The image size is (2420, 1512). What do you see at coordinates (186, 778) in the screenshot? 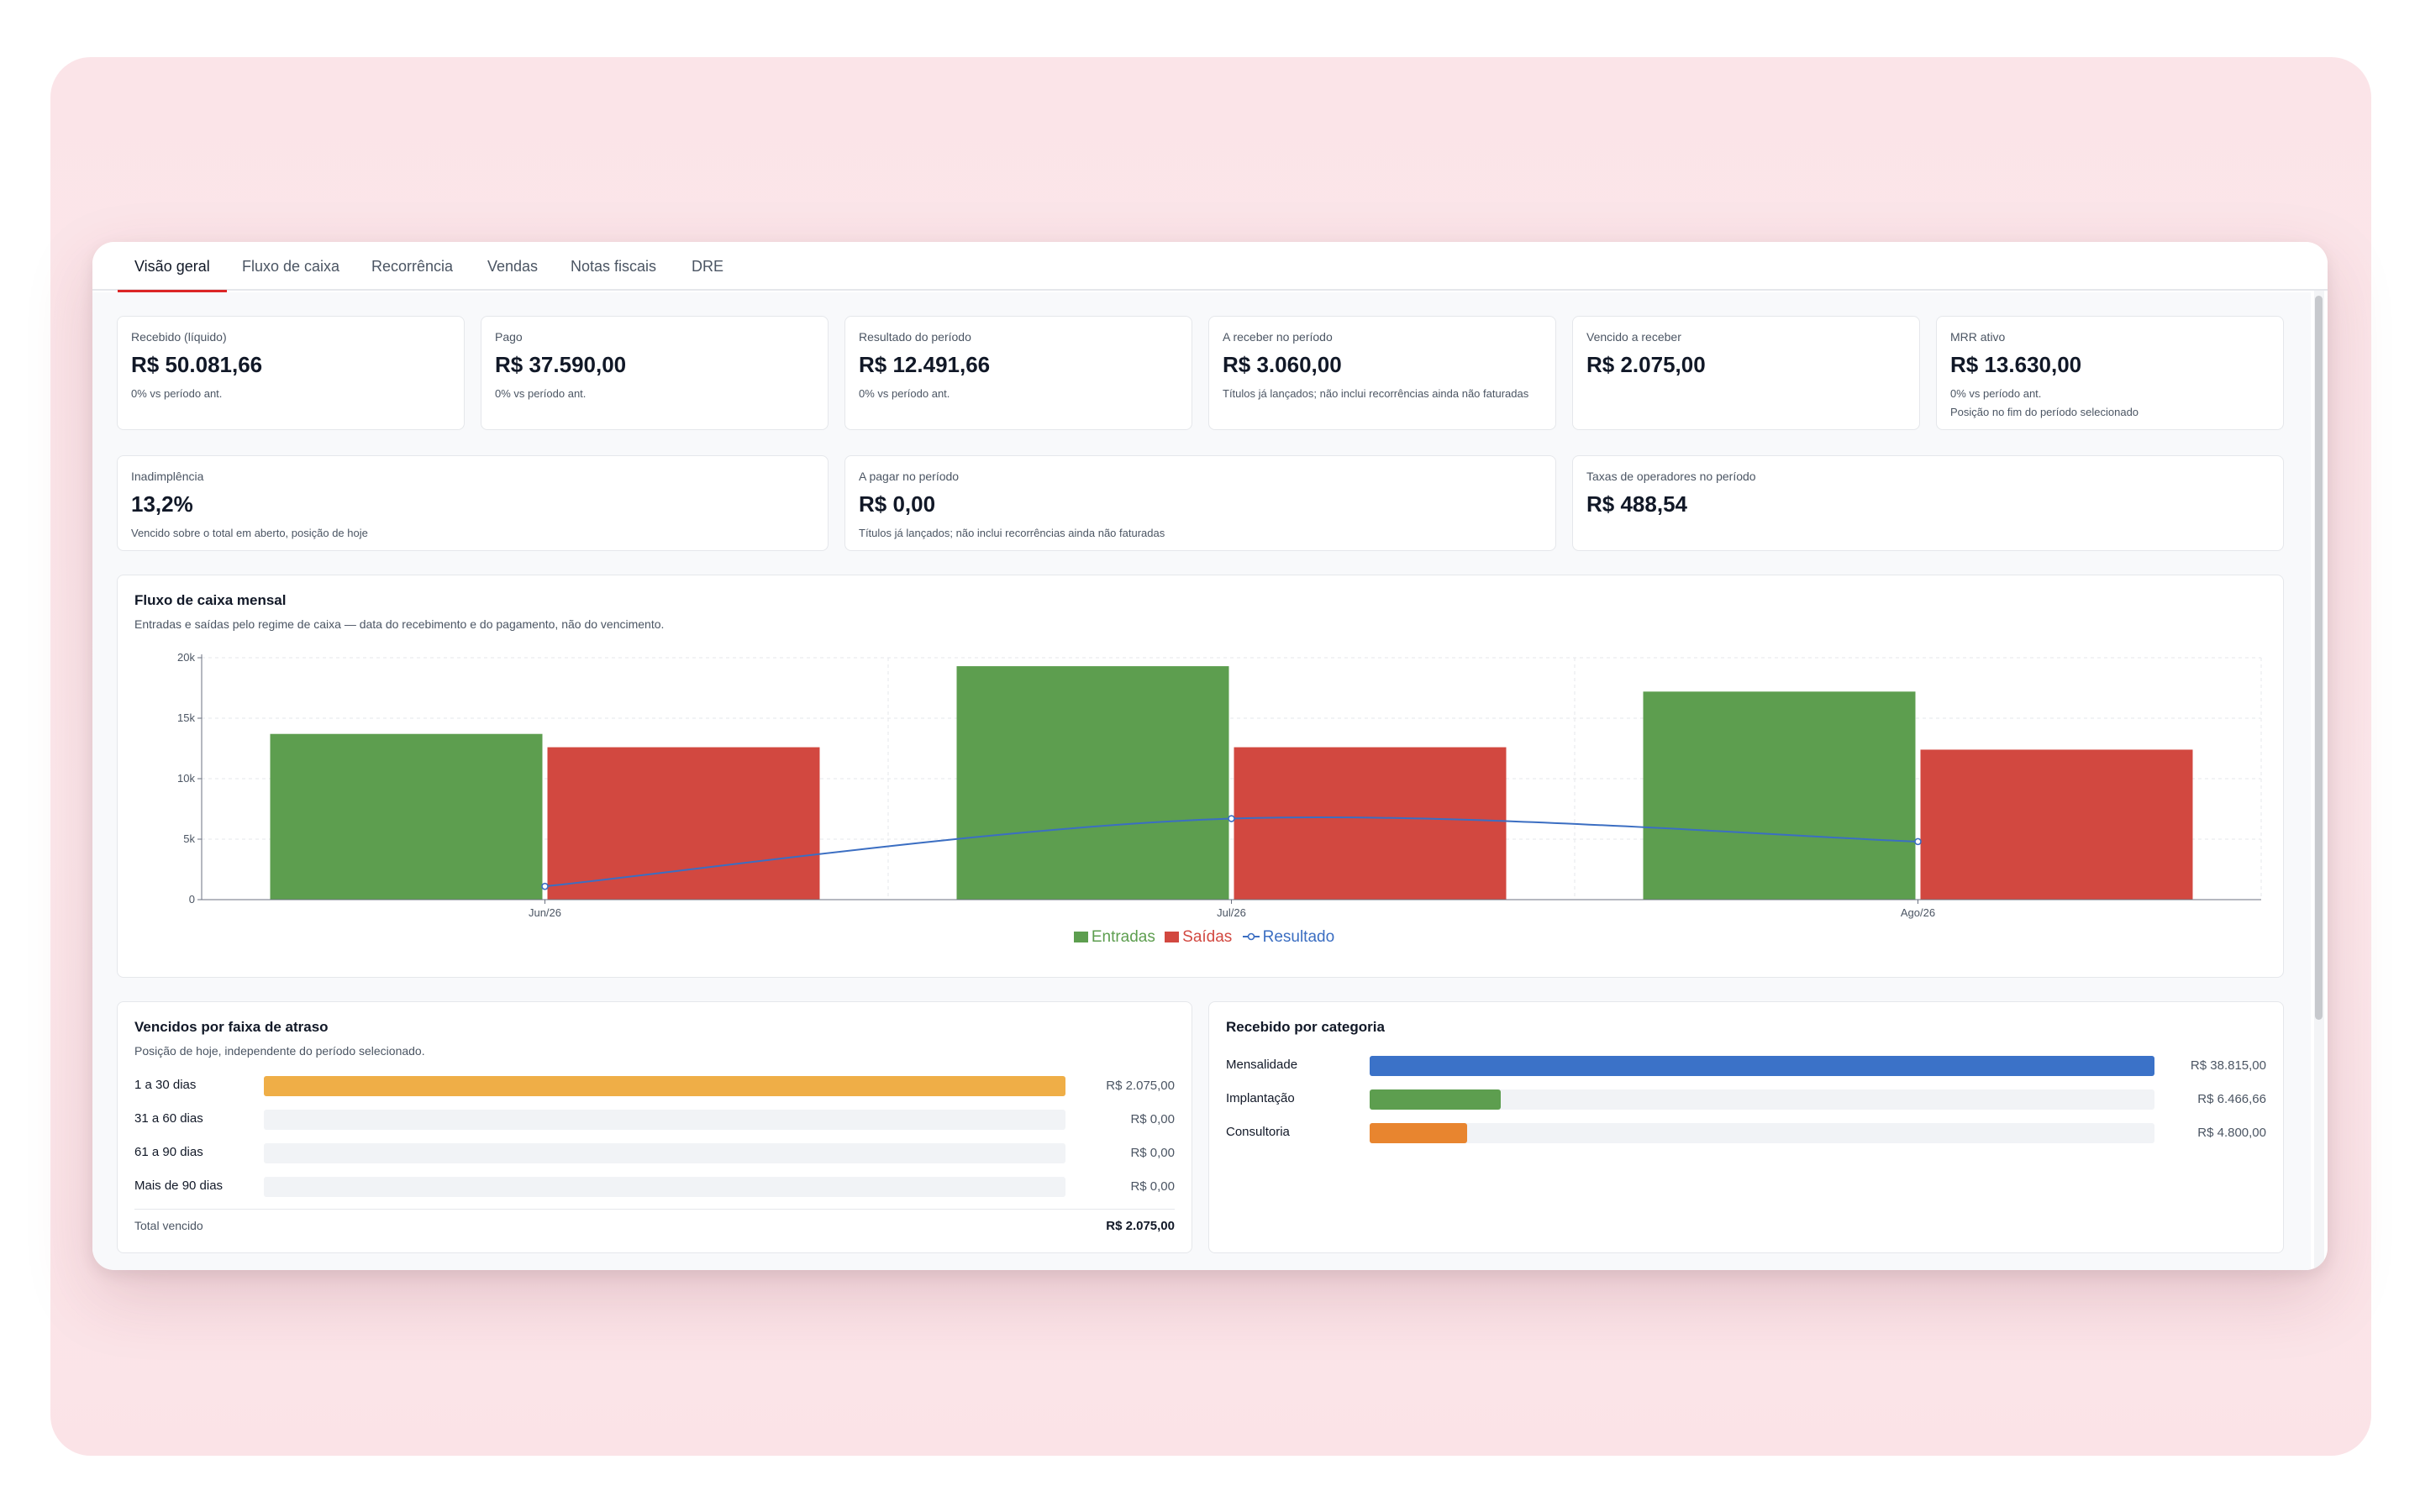
I see `y-tick-label: 10k` at bounding box center [186, 778].